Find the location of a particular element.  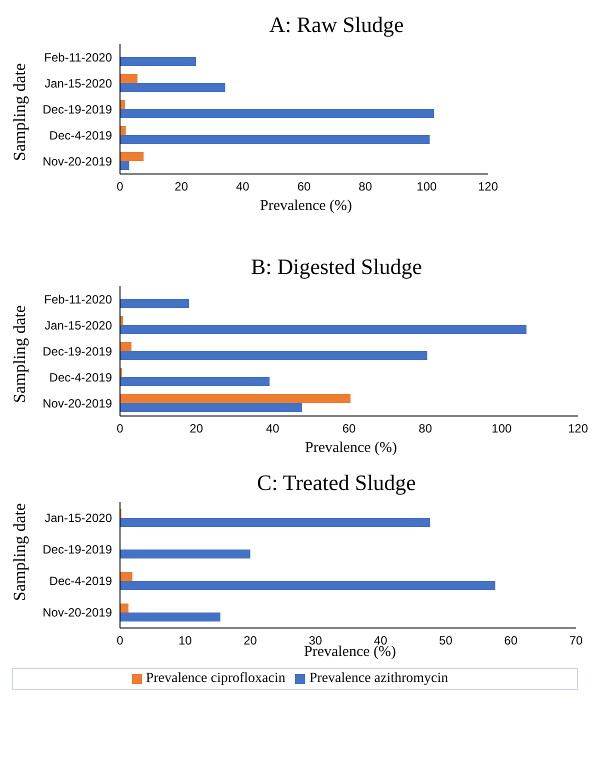

chart-title: B: Digested Sludge is located at coordinates (337, 266).